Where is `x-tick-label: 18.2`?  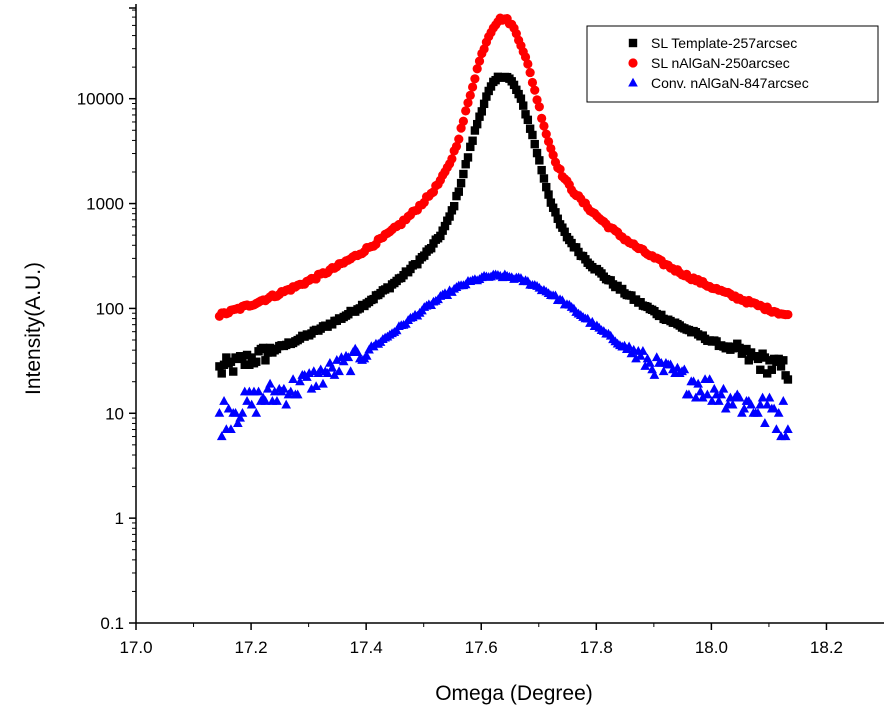
x-tick-label: 18.2 is located at coordinates (826, 647).